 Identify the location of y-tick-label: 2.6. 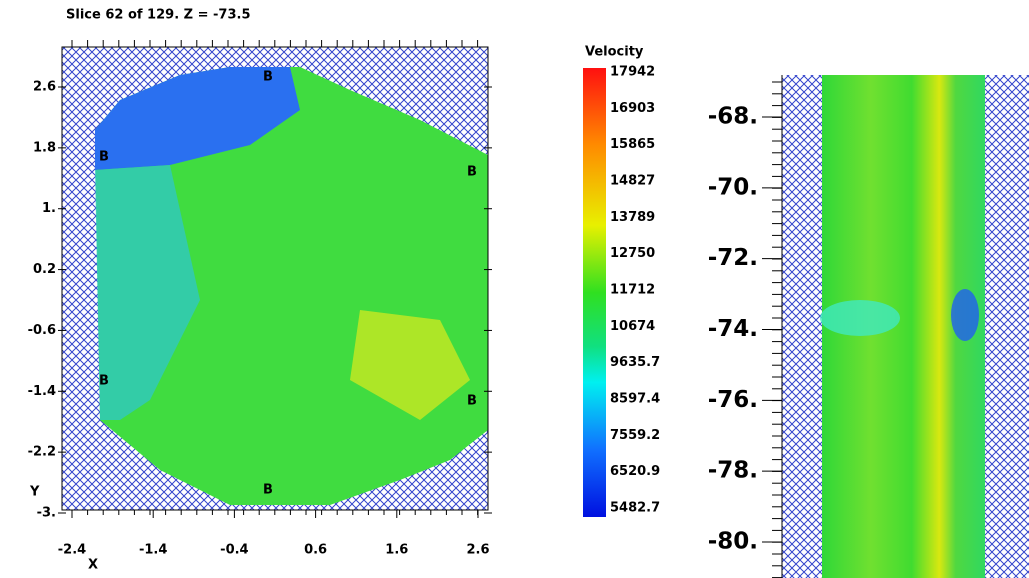
(44, 87).